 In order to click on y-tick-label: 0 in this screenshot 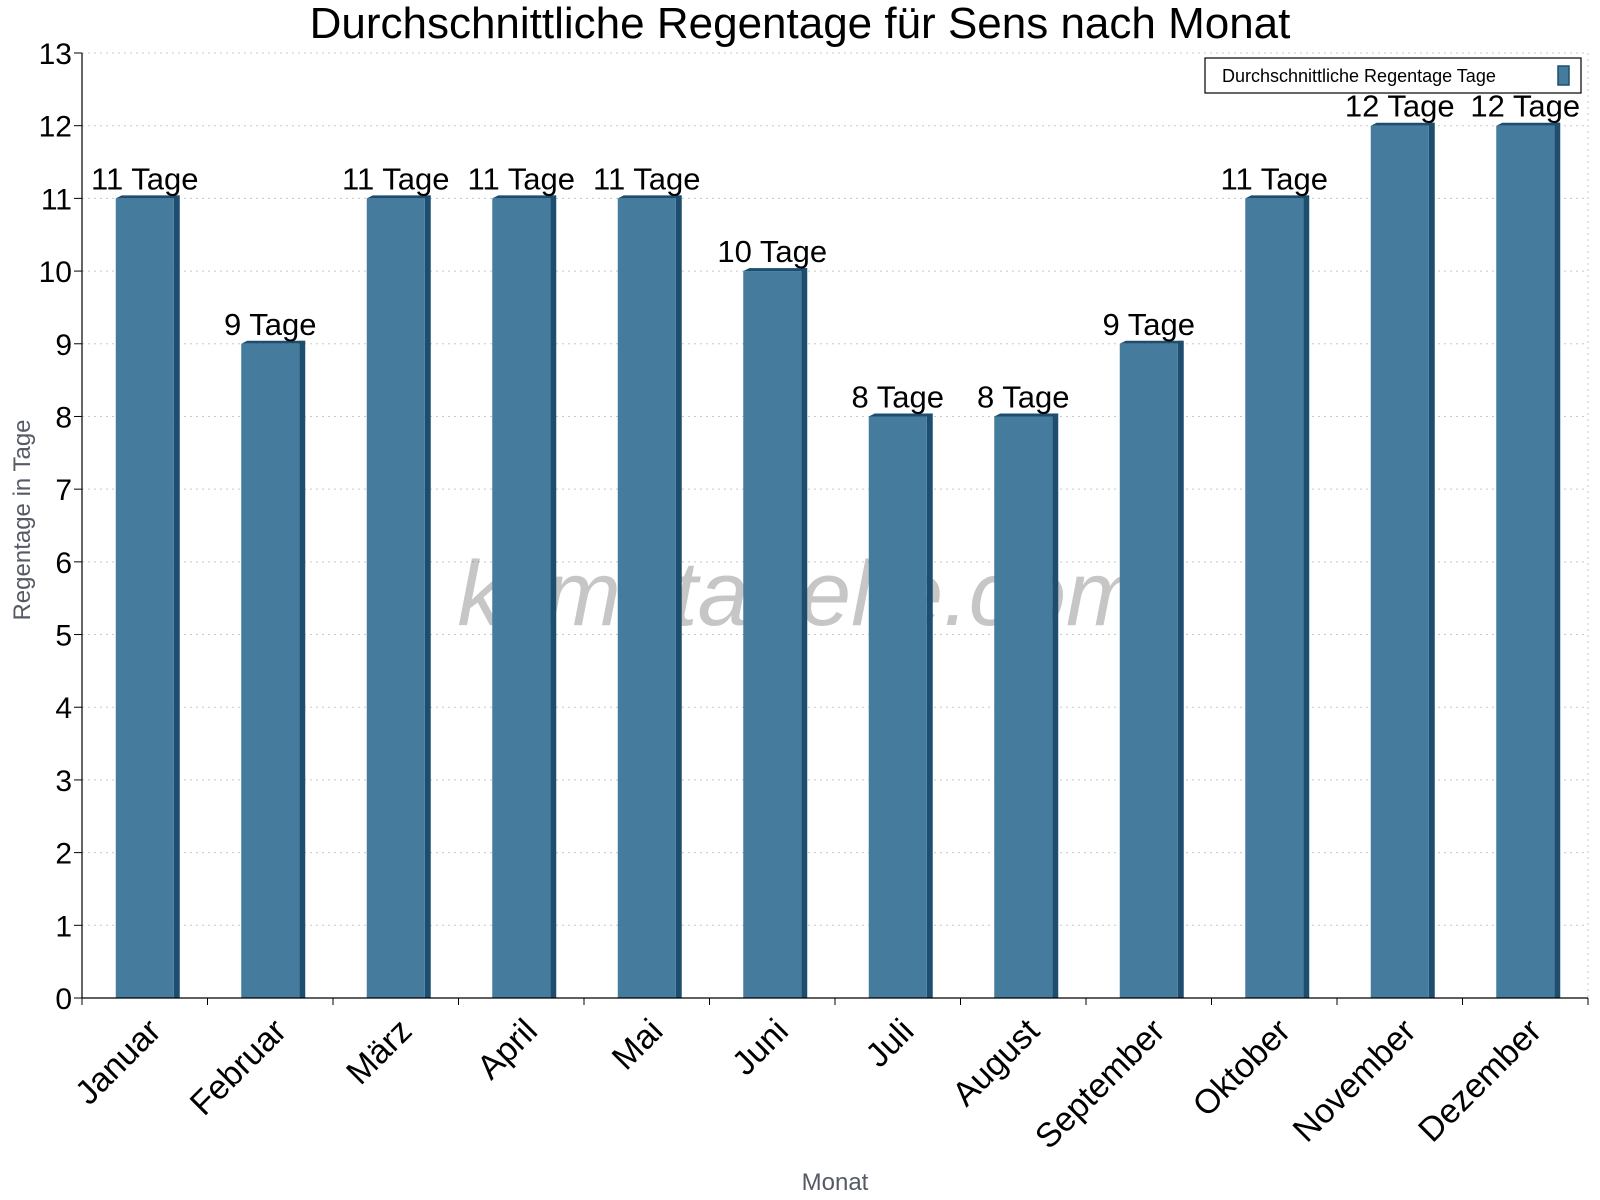, I will do `click(63, 999)`.